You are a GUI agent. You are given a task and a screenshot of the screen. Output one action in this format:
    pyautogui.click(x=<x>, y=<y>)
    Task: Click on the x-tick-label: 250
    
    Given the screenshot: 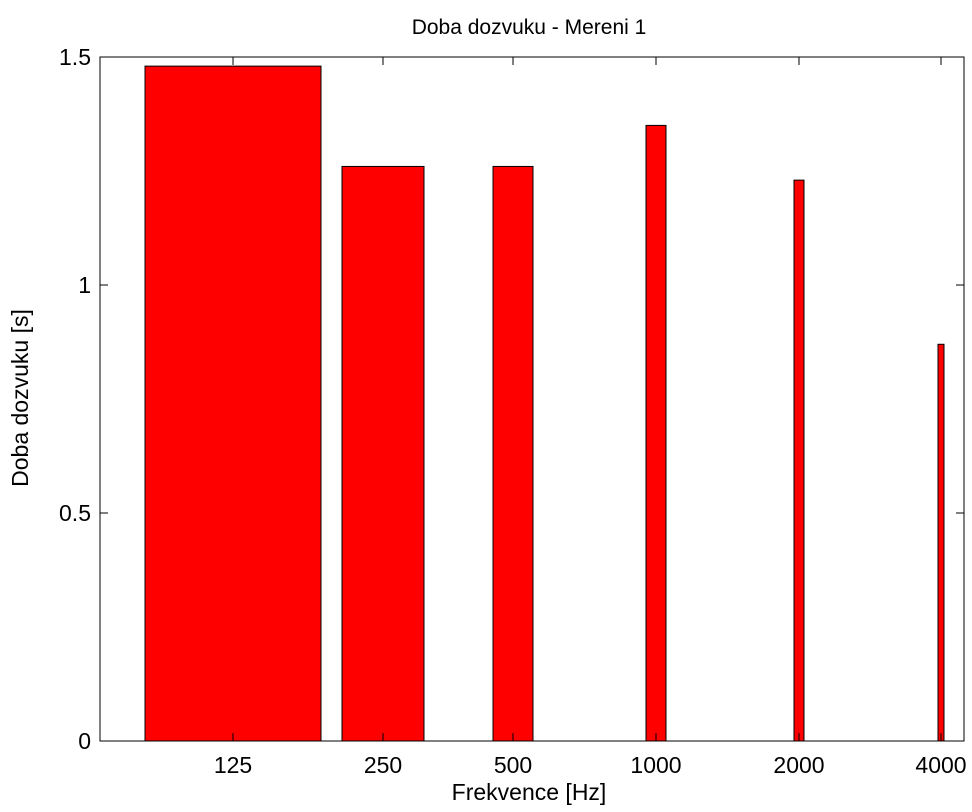 What is the action you would take?
    pyautogui.click(x=383, y=765)
    